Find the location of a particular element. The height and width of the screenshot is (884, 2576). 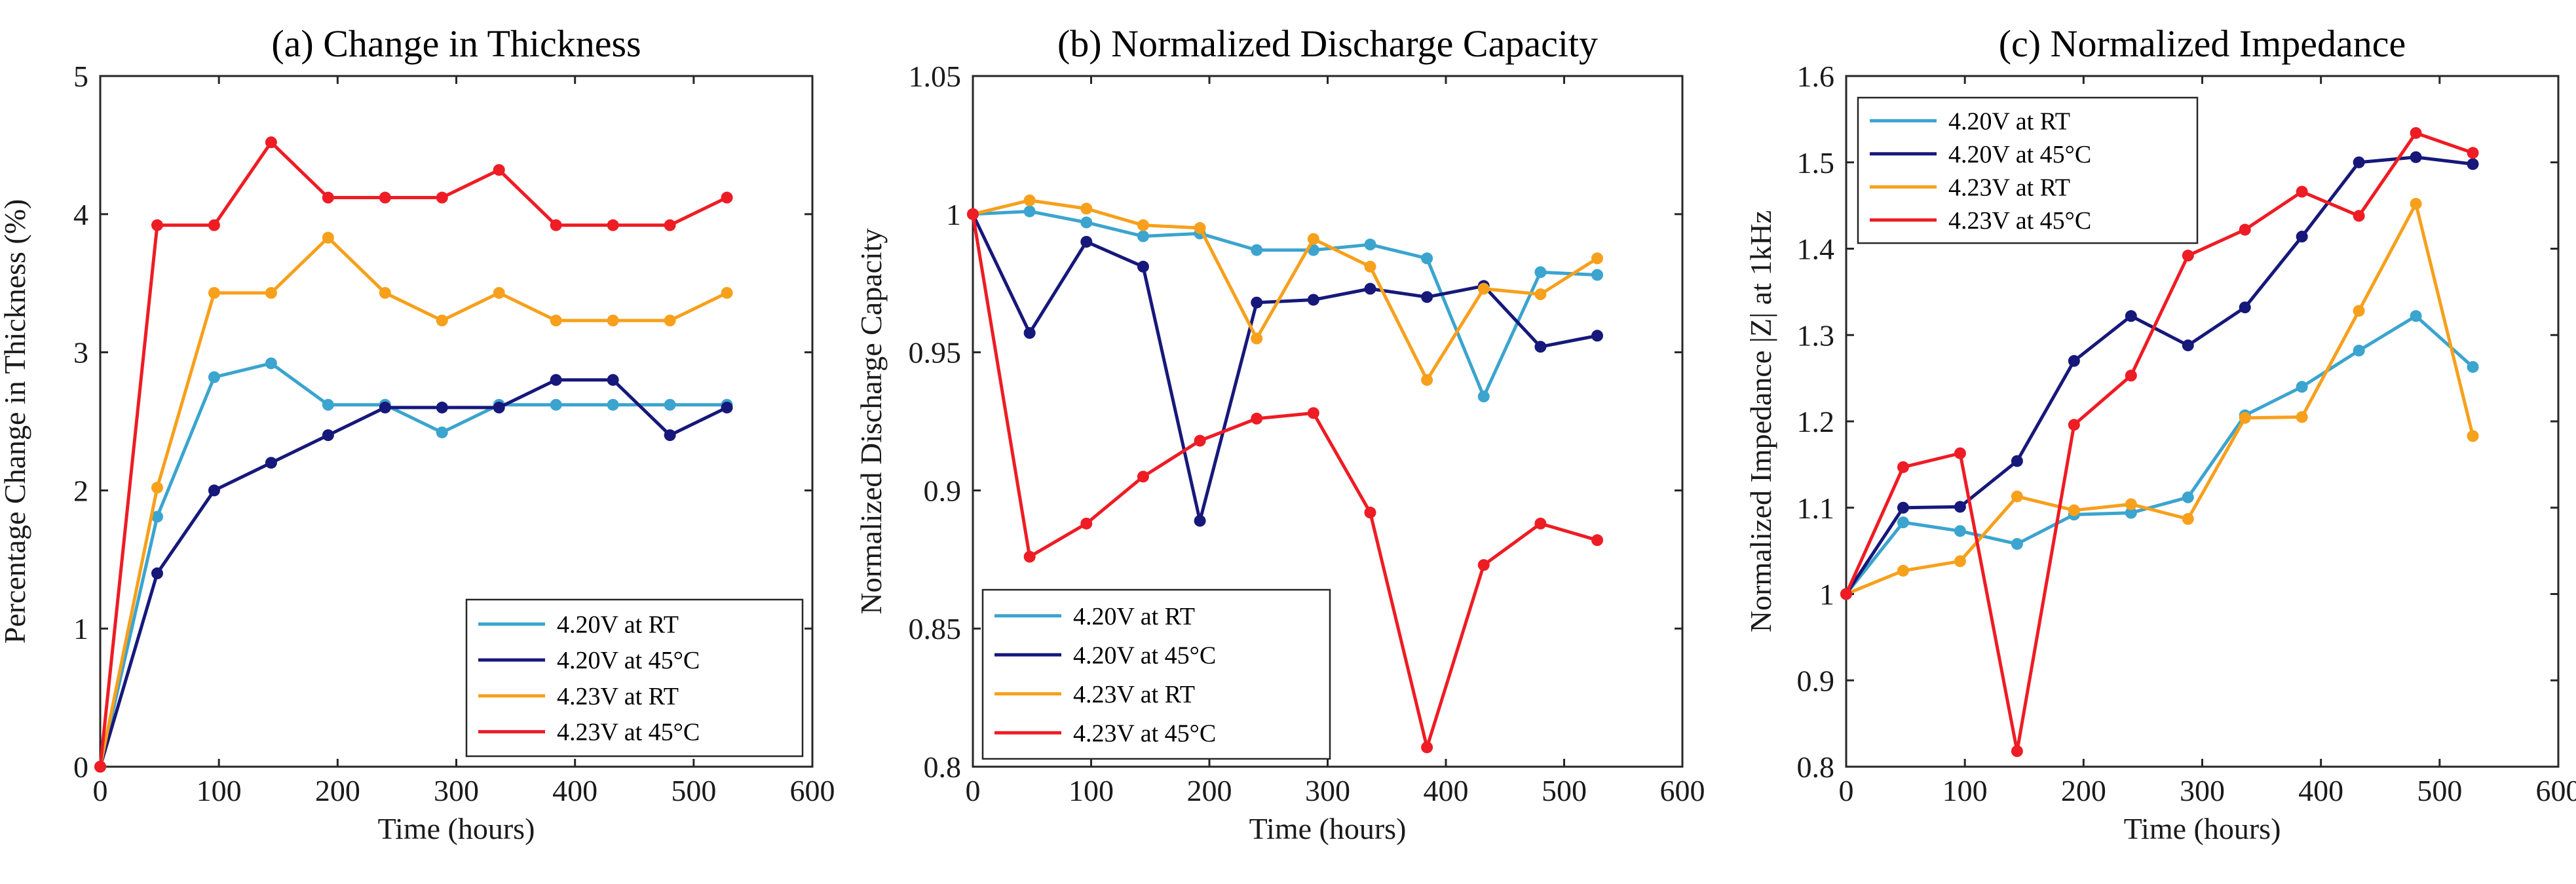

y-tick-label: 5 is located at coordinates (80, 76).